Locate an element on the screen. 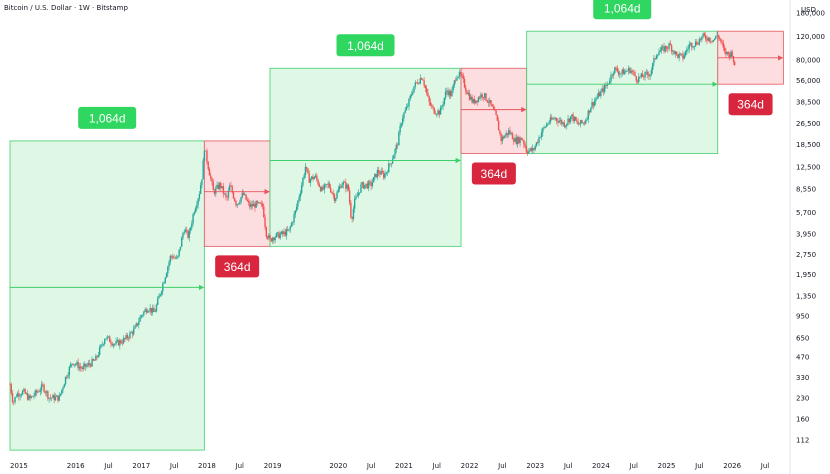  x-tick-label-14: 2023 is located at coordinates (535, 466).